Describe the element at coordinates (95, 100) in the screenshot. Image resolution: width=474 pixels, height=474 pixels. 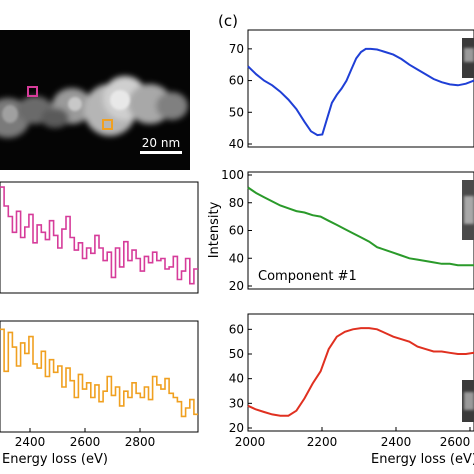
I see `micrograph-panel: 20 nm` at that location.